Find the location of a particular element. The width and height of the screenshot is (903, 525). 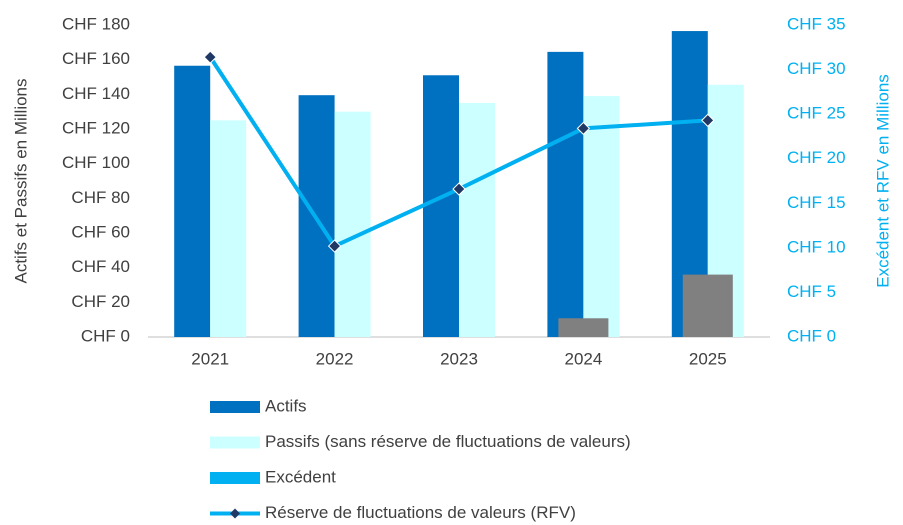

legend-label: Actifs is located at coordinates (286, 405).